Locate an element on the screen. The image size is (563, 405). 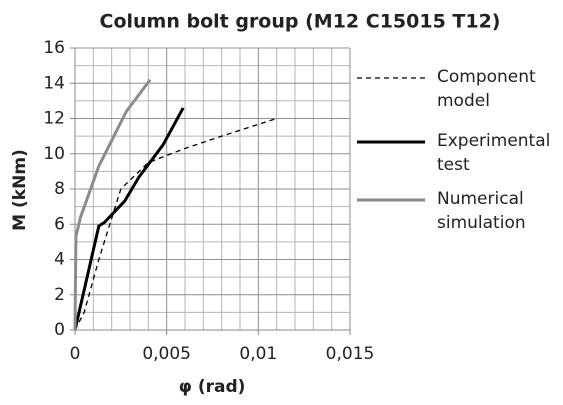
y-tick-label: 8 is located at coordinates (59, 189).